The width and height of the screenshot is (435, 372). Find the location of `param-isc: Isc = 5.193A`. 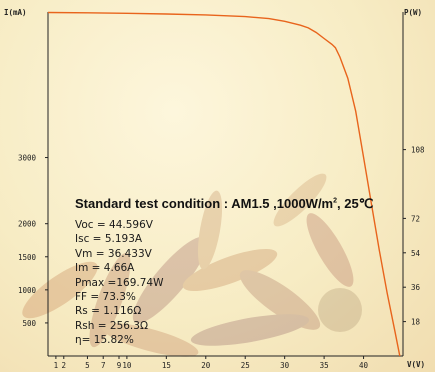

param-isc: Isc = 5.193A is located at coordinates (109, 239).